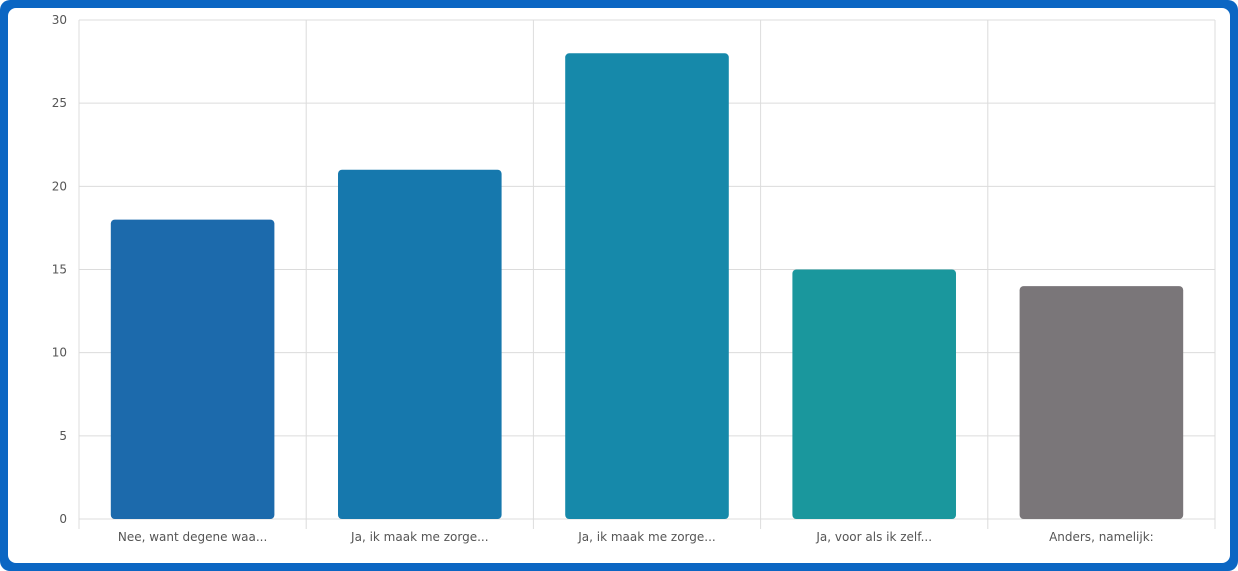 This screenshot has width=1238, height=571. Describe the element at coordinates (59, 270) in the screenshot. I see `y-tick-label: 15` at that location.